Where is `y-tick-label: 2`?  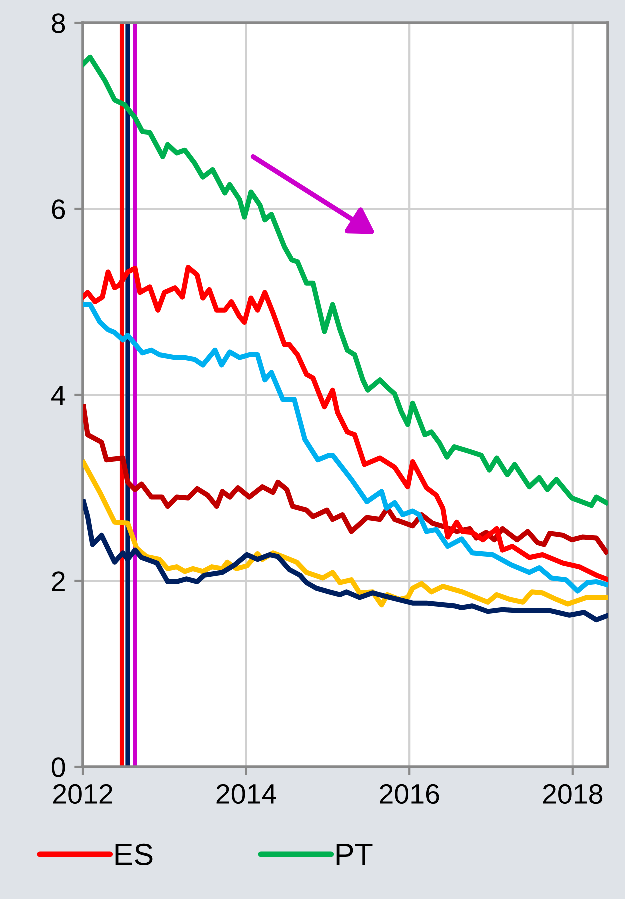 y-tick-label: 2 is located at coordinates (58, 582).